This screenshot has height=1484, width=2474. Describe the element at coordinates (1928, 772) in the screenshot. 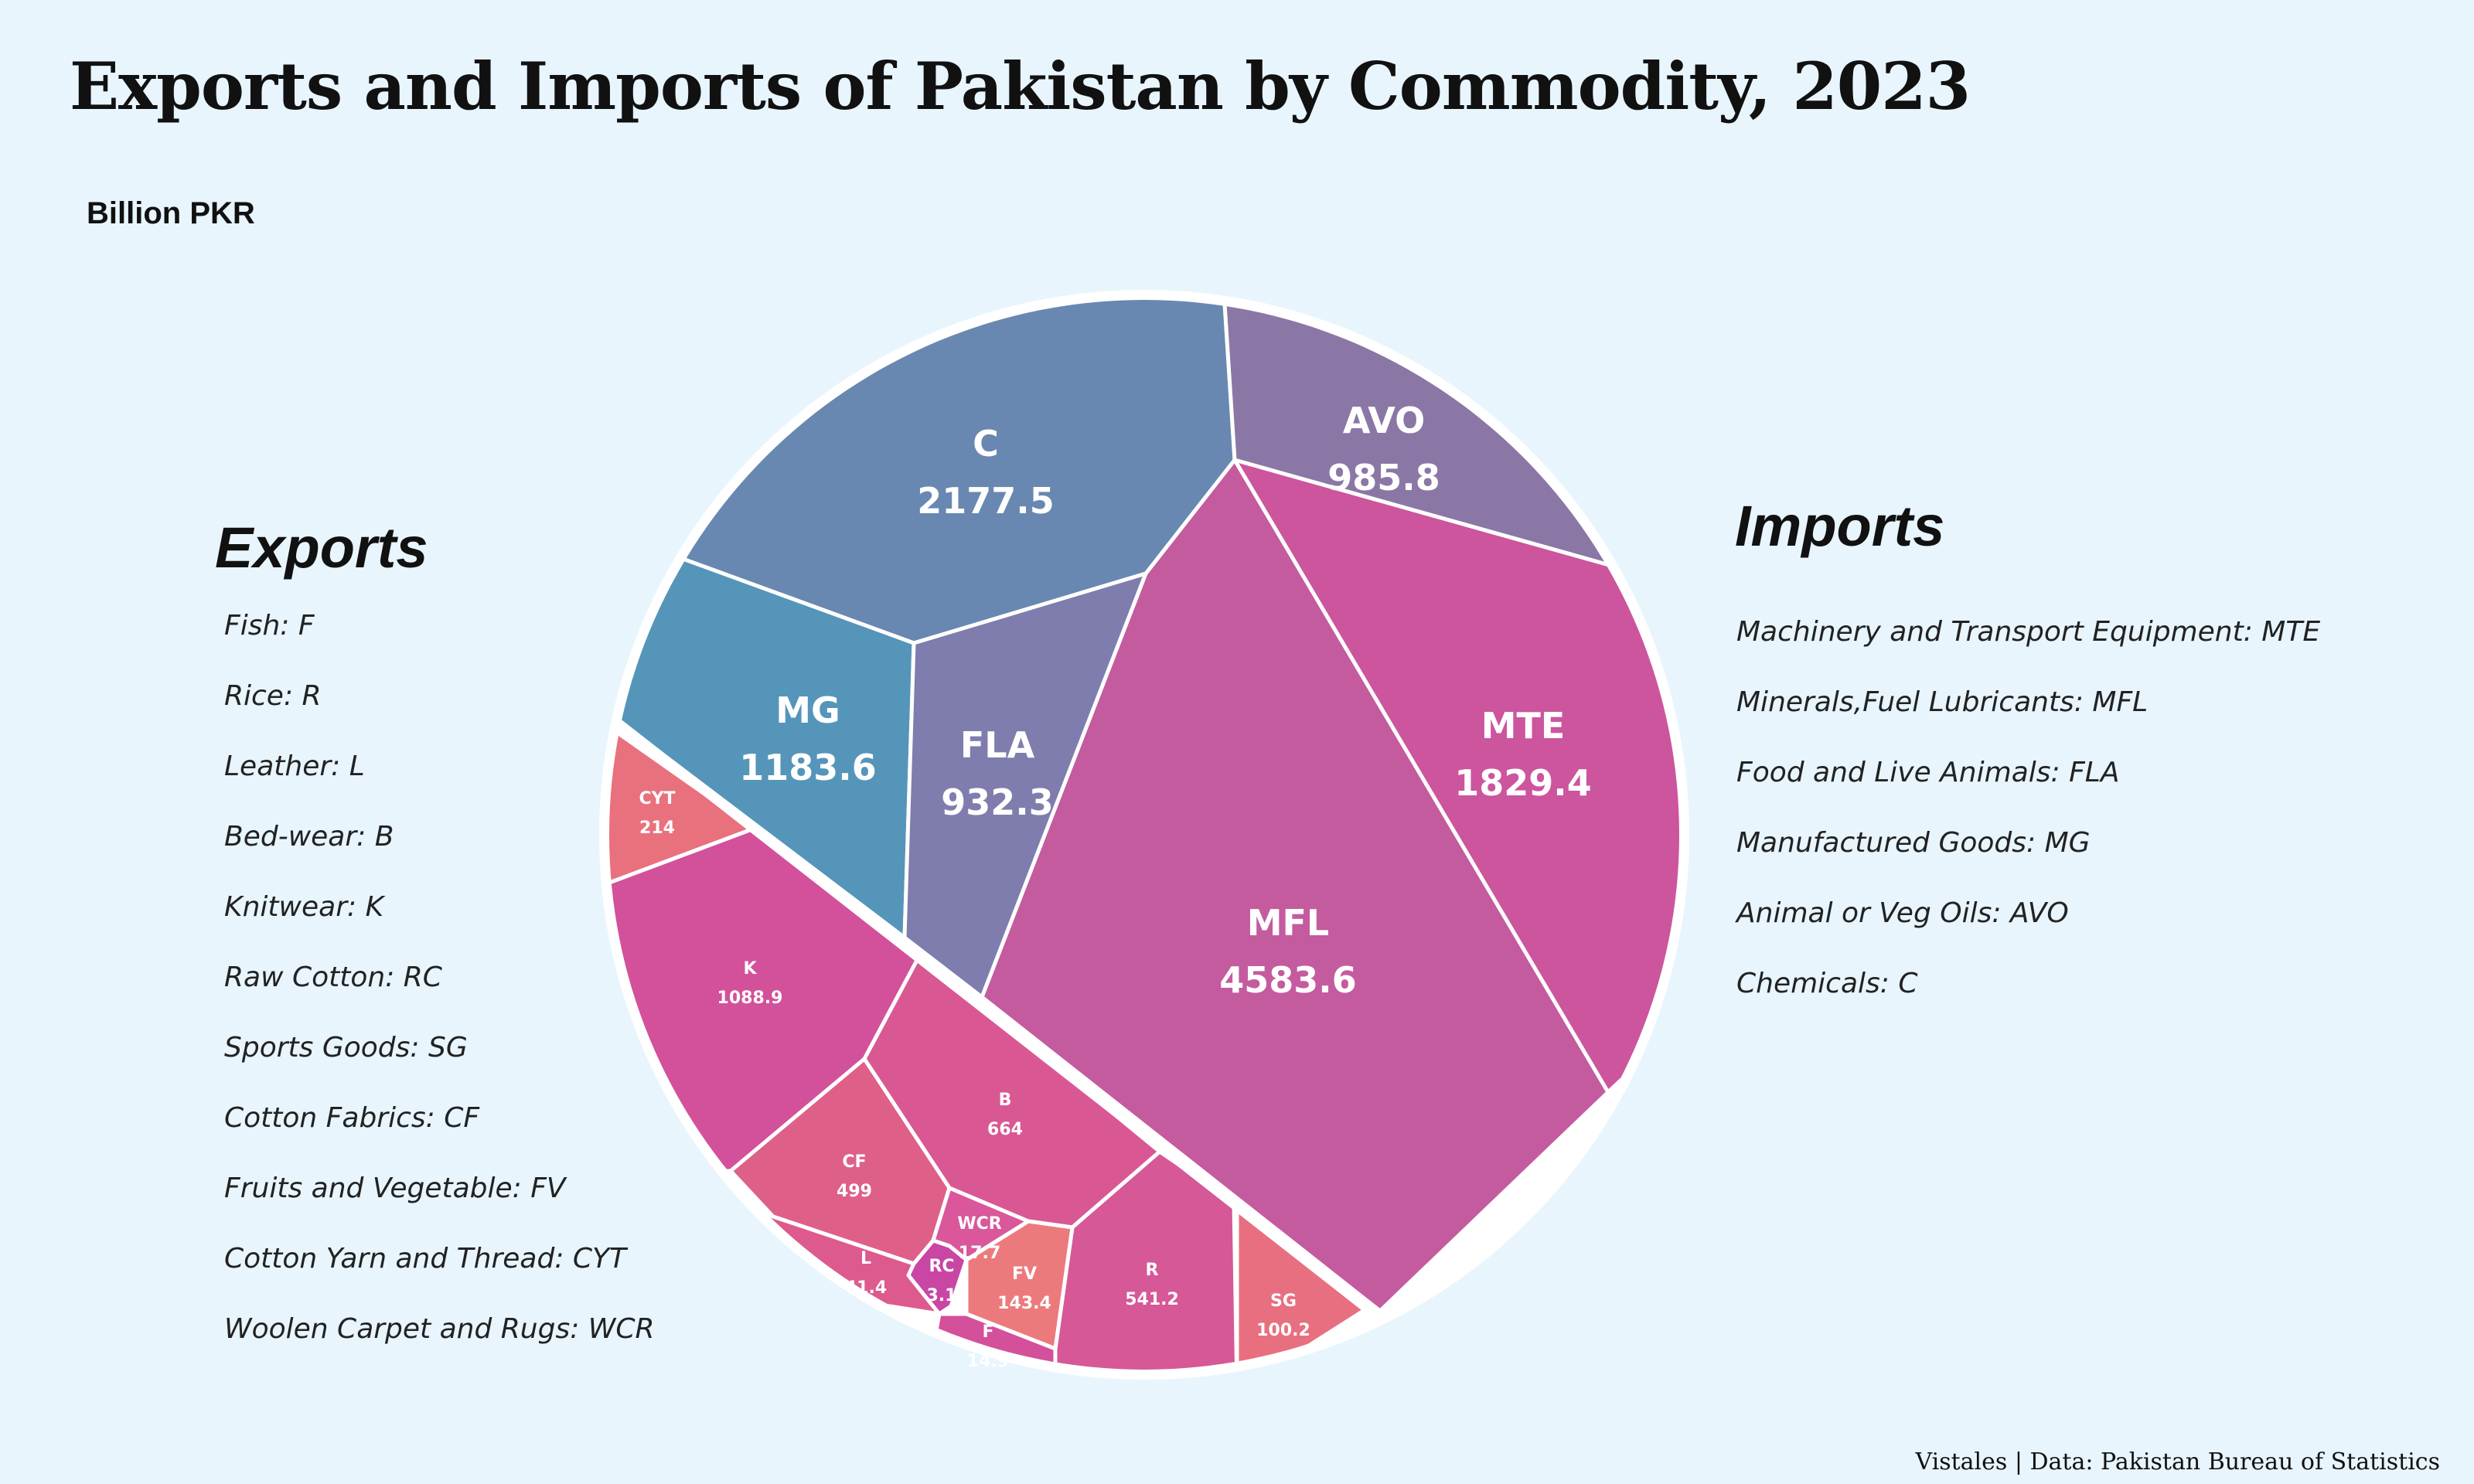

I see `imports-legend-item: Food and Live Animals: FLA` at that location.